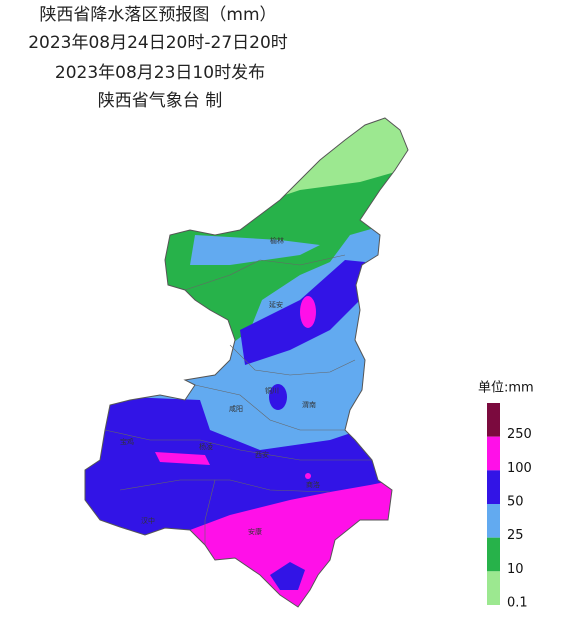  I want to click on city-label: 宝鸡, so click(127, 441).